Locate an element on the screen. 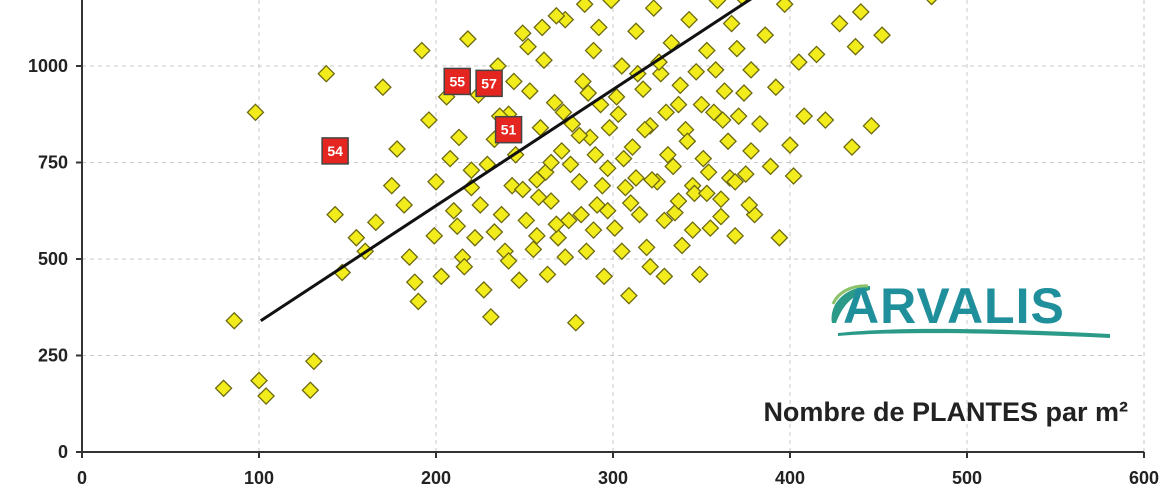 The height and width of the screenshot is (500, 1170). highlighted-point: 55 is located at coordinates (457, 81).